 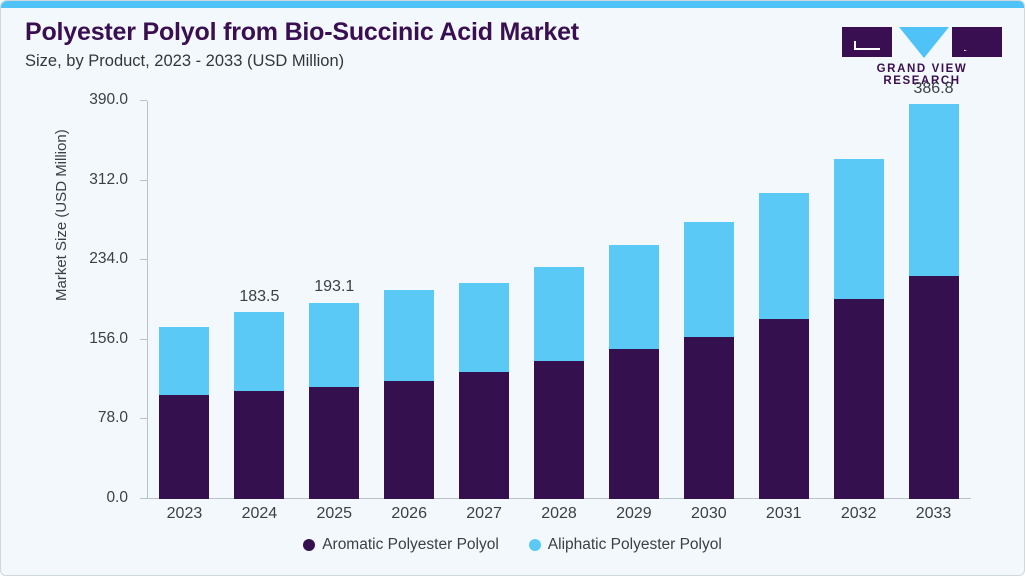 I want to click on x-axis-tick-label: 2027, so click(x=484, y=513).